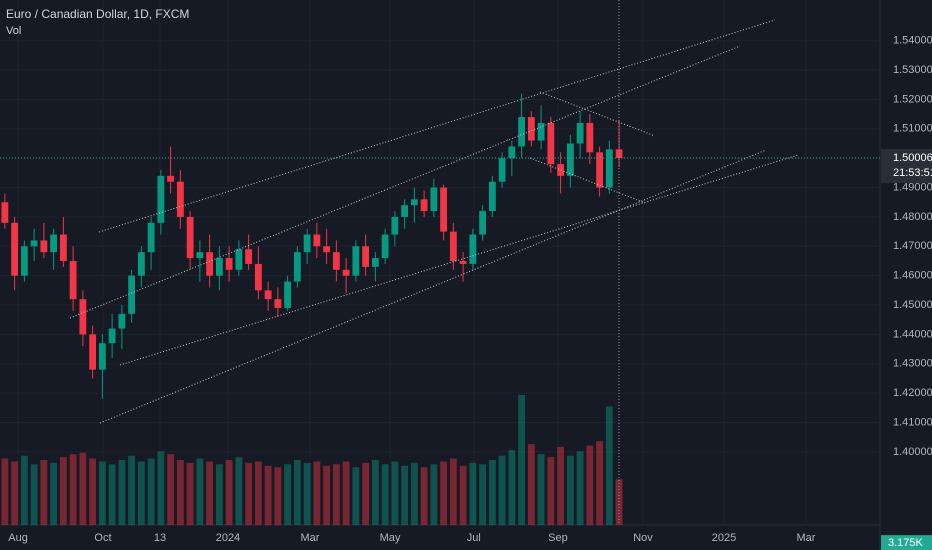 This screenshot has width=932, height=550. What do you see at coordinates (912, 129) in the screenshot?
I see `y-tick-label: 1.51000` at bounding box center [912, 129].